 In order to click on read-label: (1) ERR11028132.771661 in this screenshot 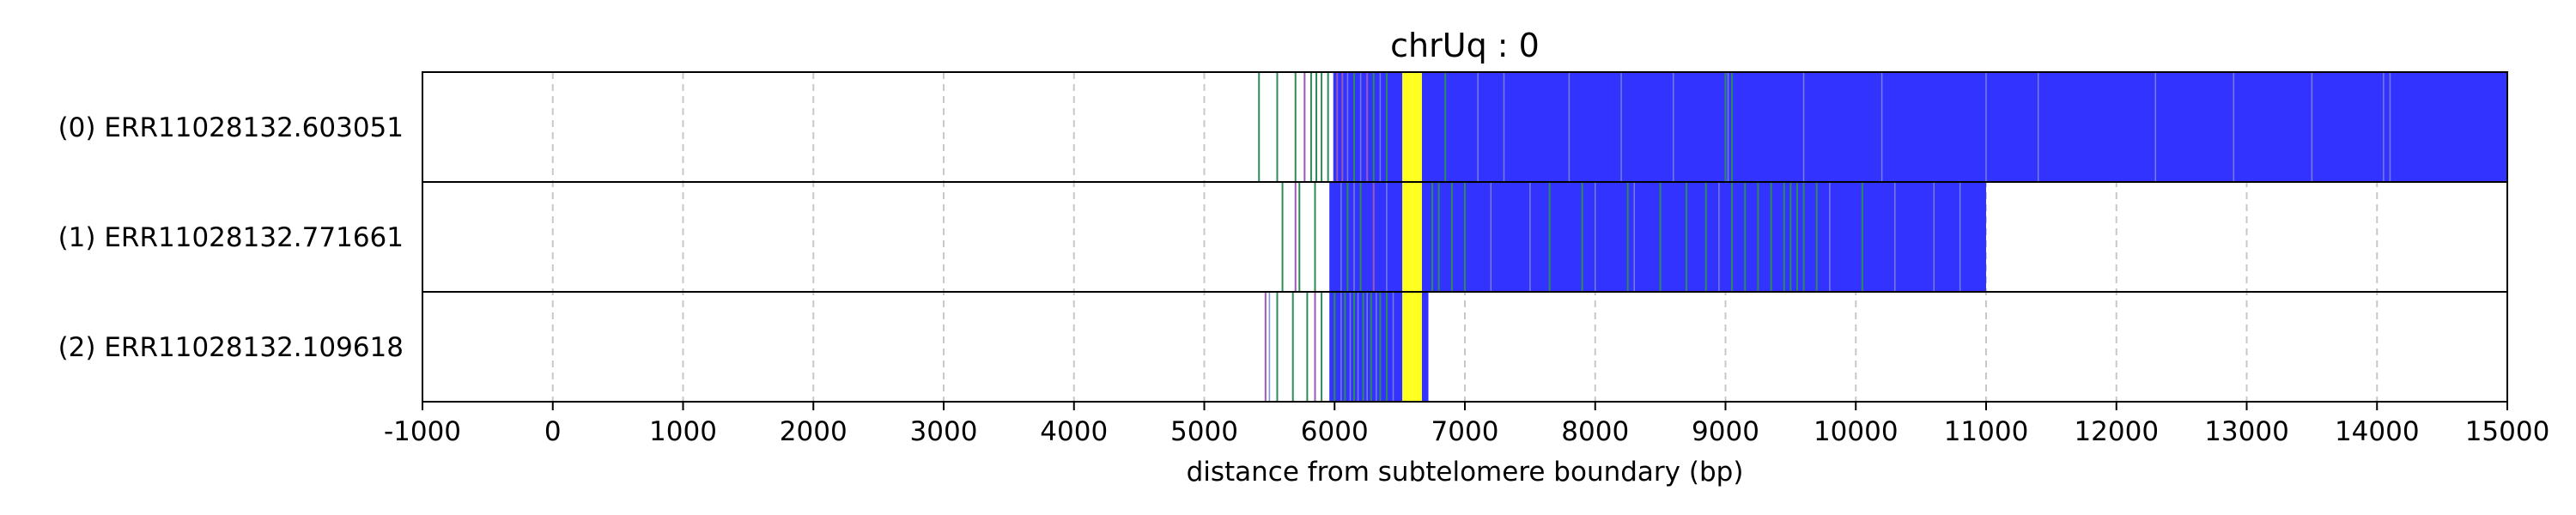, I will do `click(231, 237)`.